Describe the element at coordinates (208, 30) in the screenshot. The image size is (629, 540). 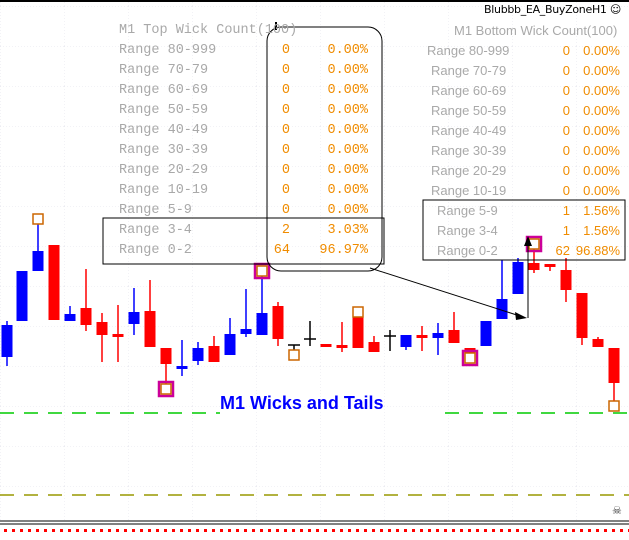
I see `top-wick-title: M1 Top Wick Count(100)` at that location.